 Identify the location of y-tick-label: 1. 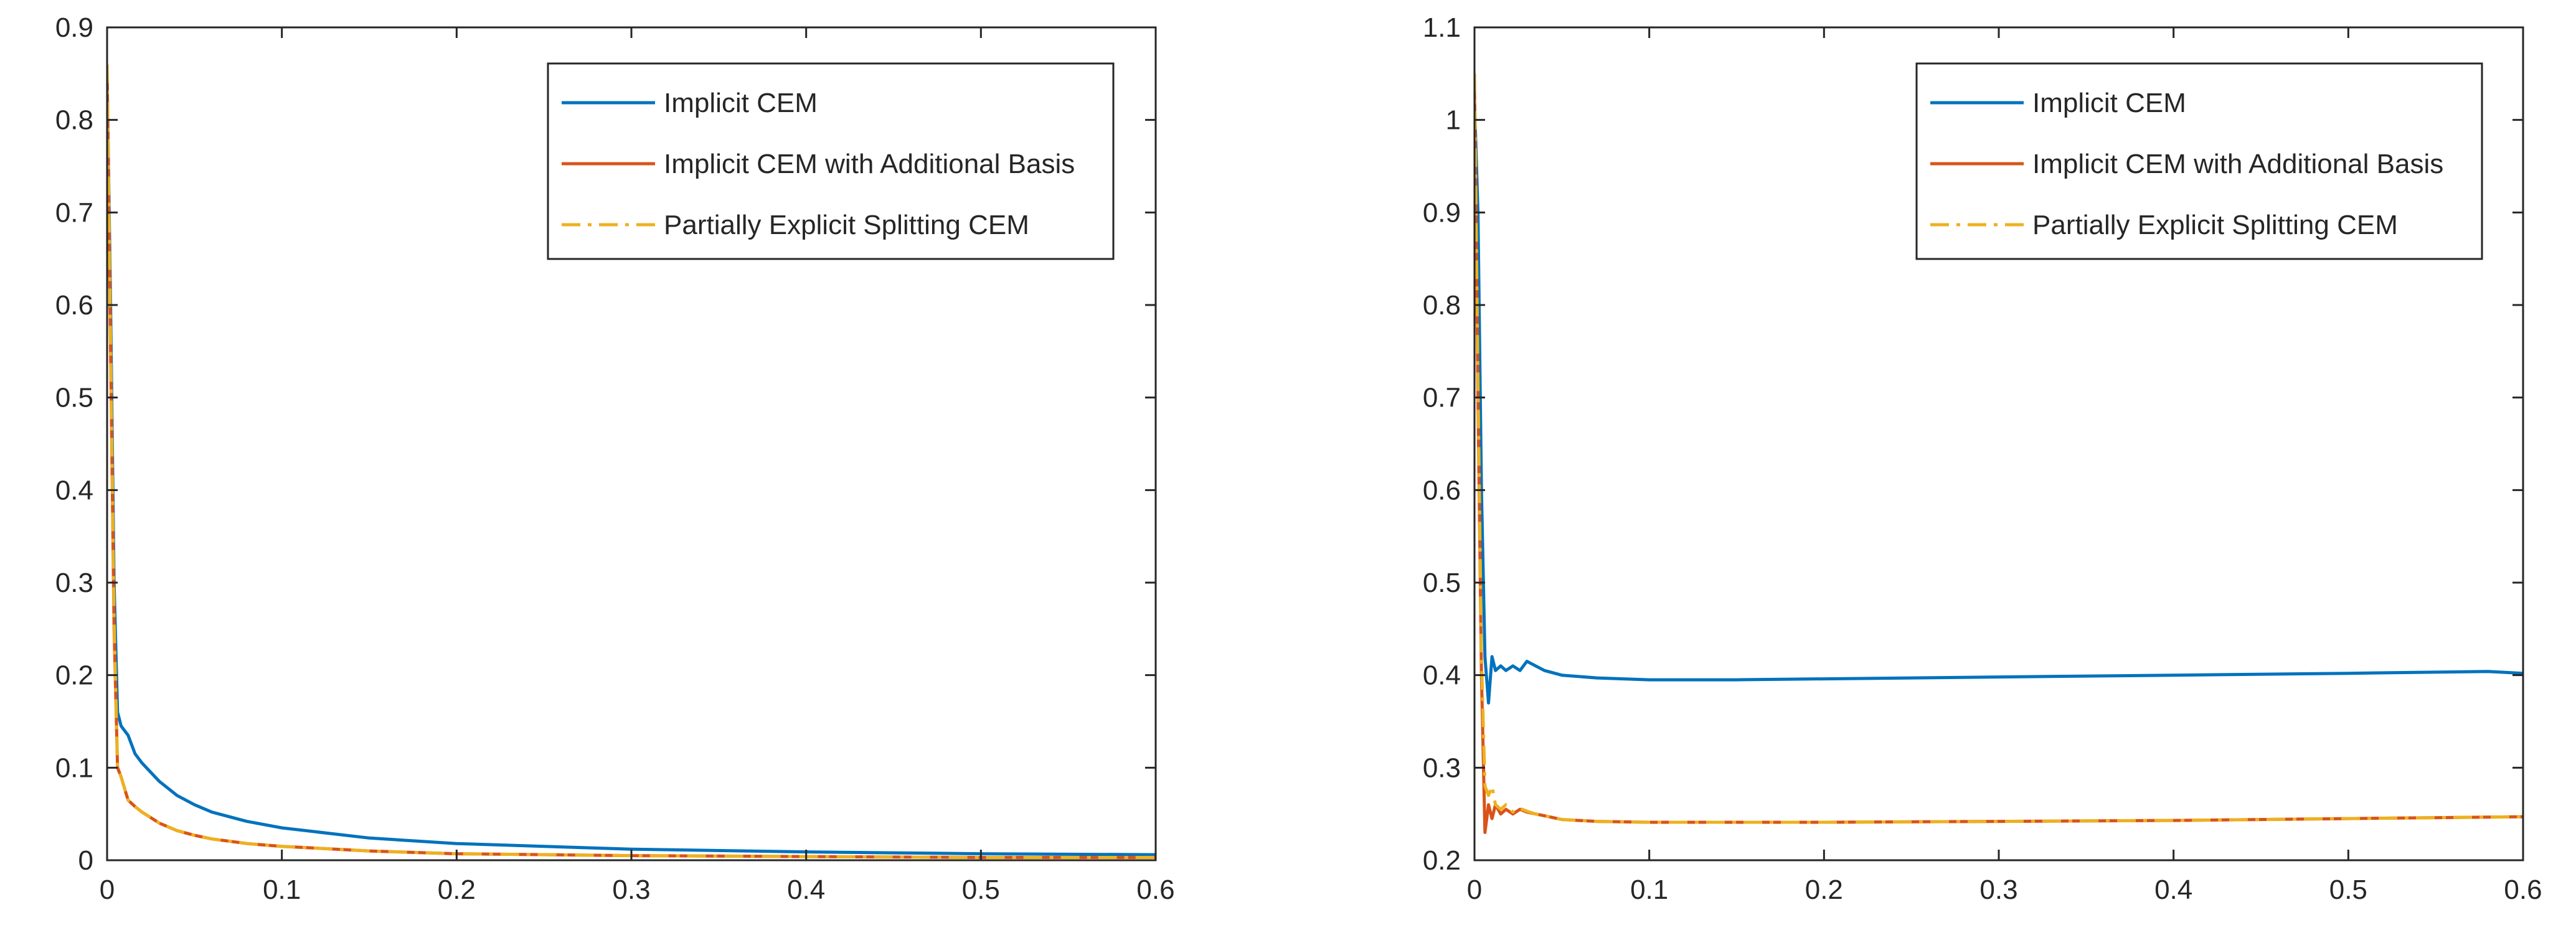
(1453, 120).